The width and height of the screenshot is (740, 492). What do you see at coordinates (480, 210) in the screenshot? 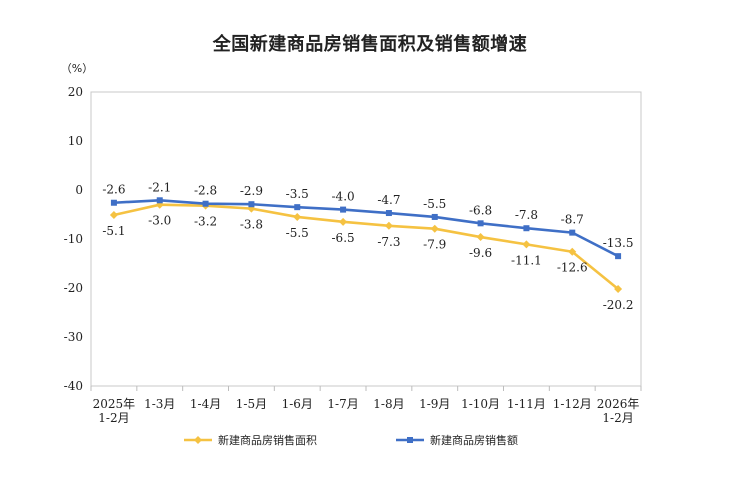
I see `data-label: -6.8` at bounding box center [480, 210].